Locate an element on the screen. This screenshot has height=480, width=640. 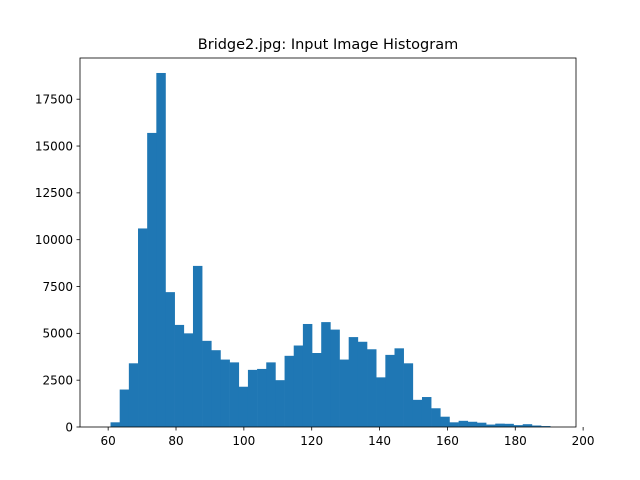
y-tick-label: 5000 is located at coordinates (57, 334).